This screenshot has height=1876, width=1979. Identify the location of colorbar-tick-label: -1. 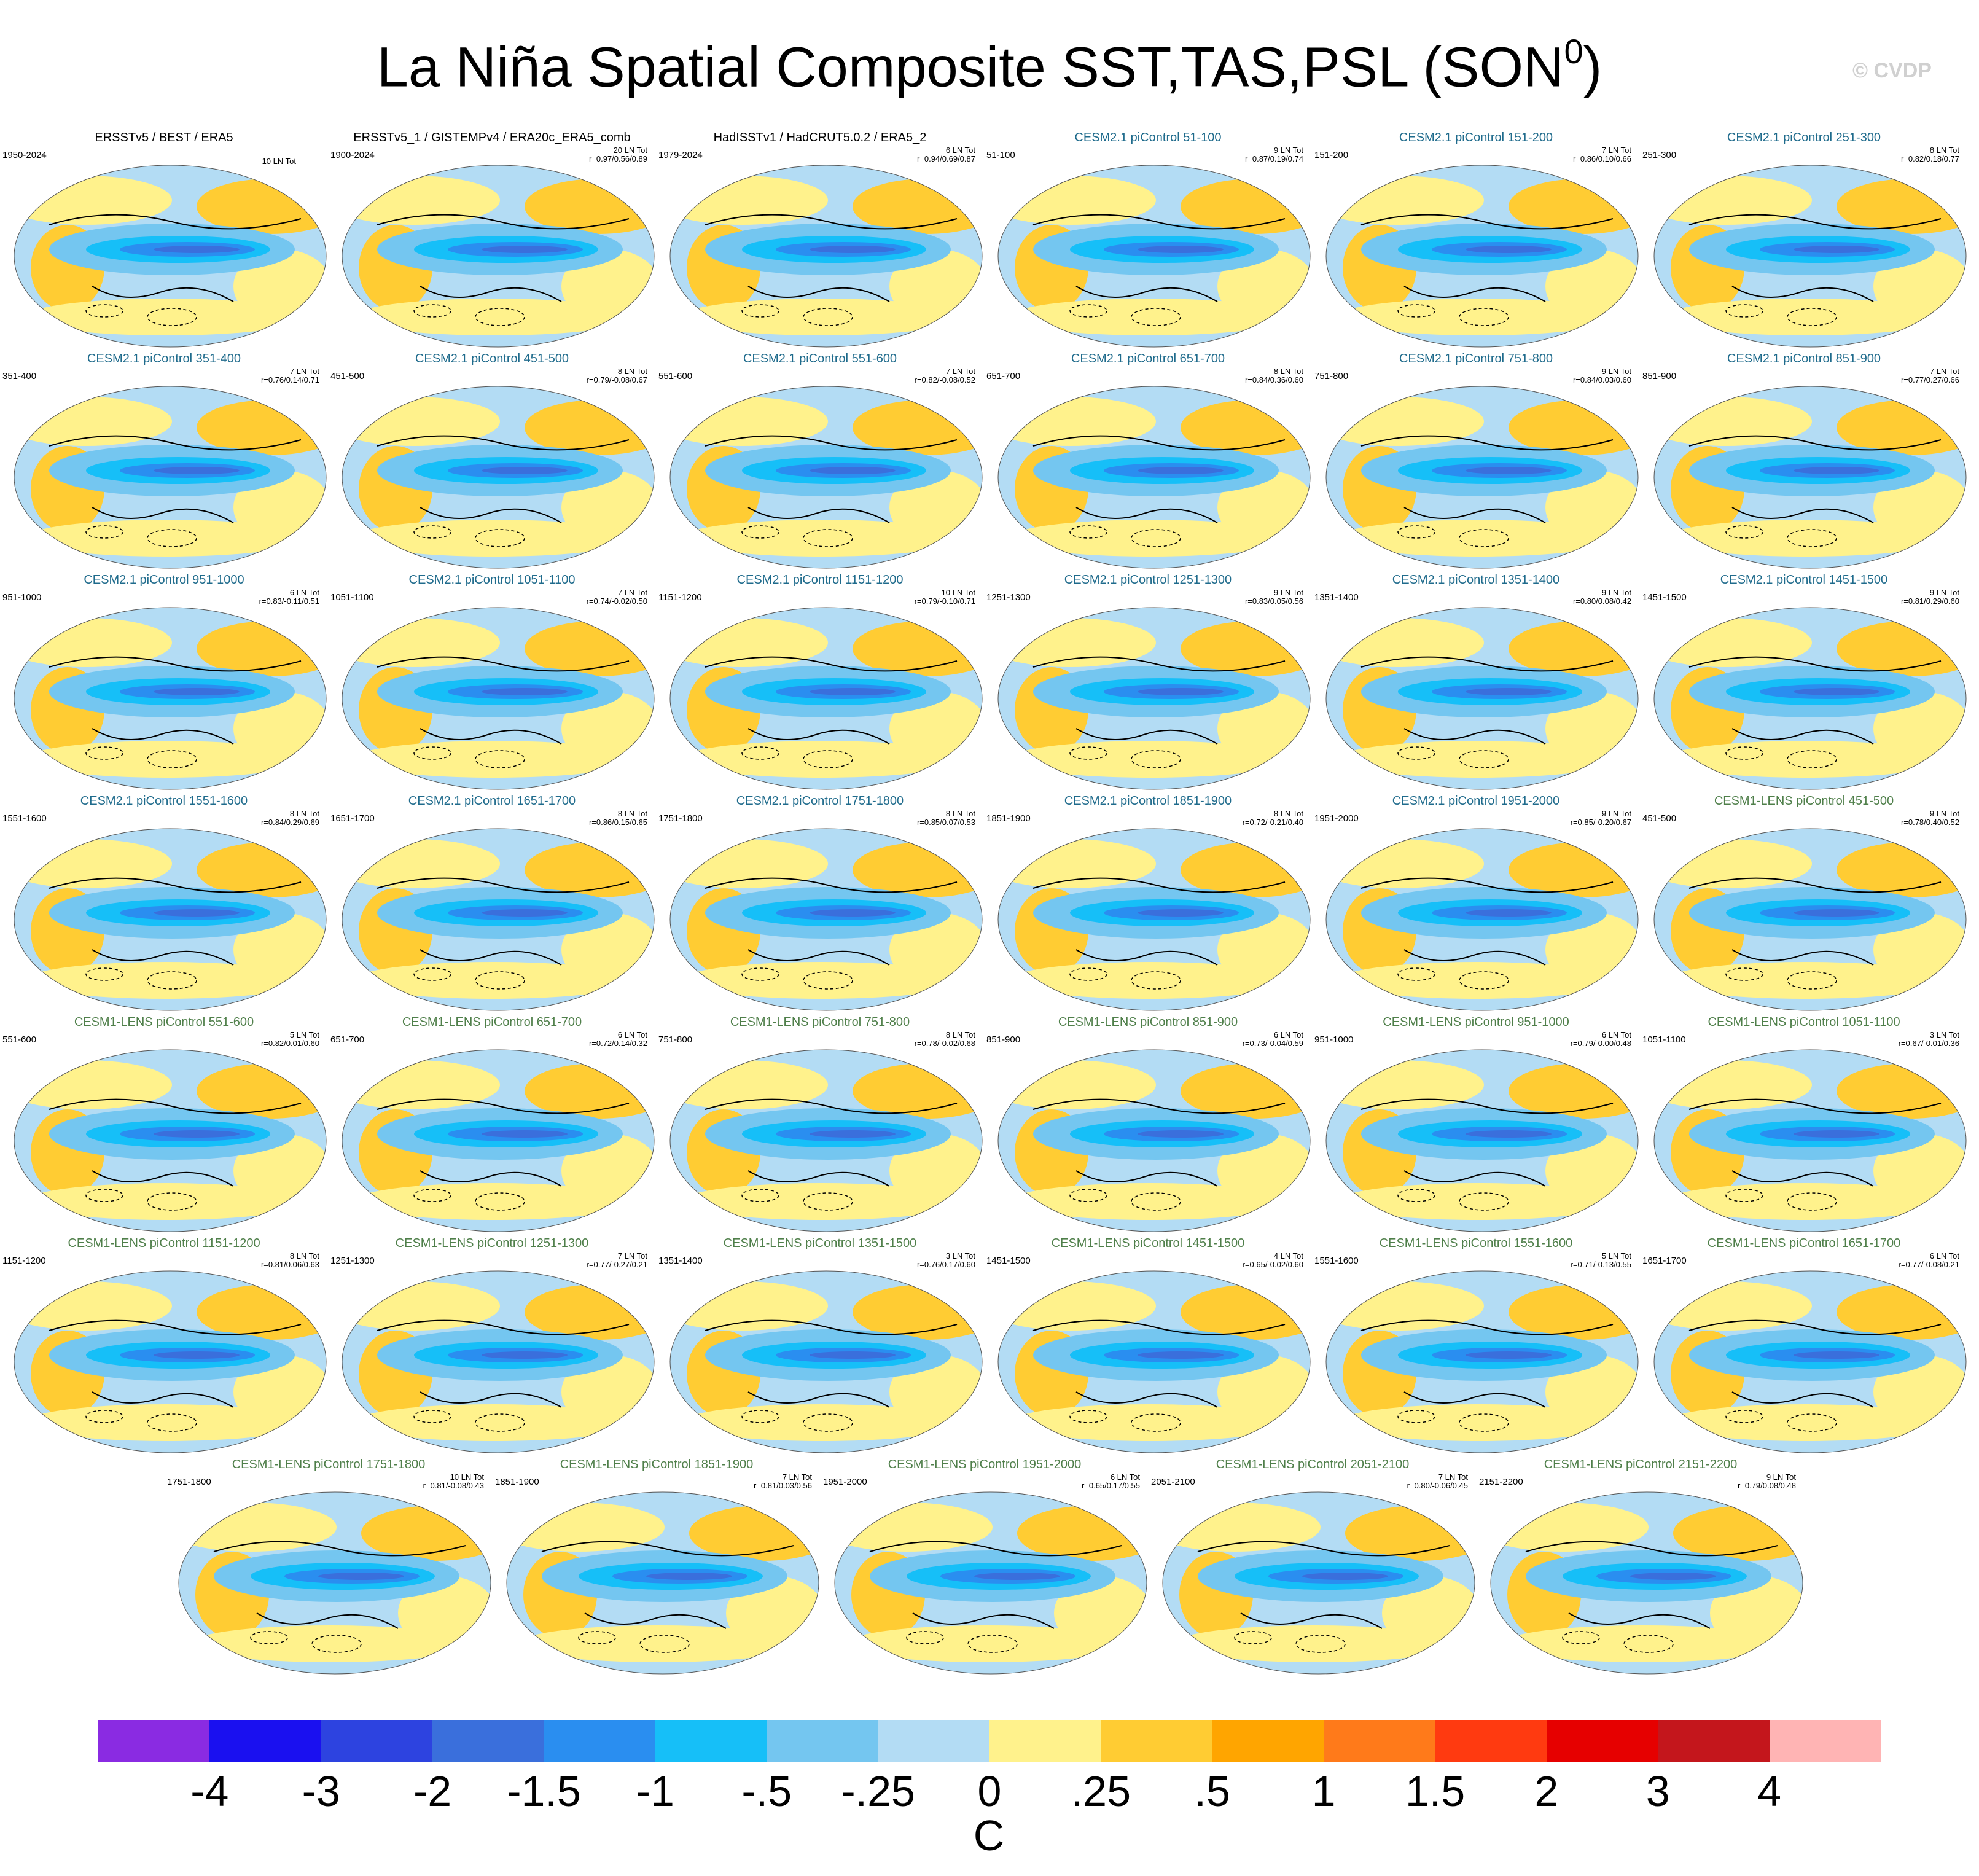
(655, 1791).